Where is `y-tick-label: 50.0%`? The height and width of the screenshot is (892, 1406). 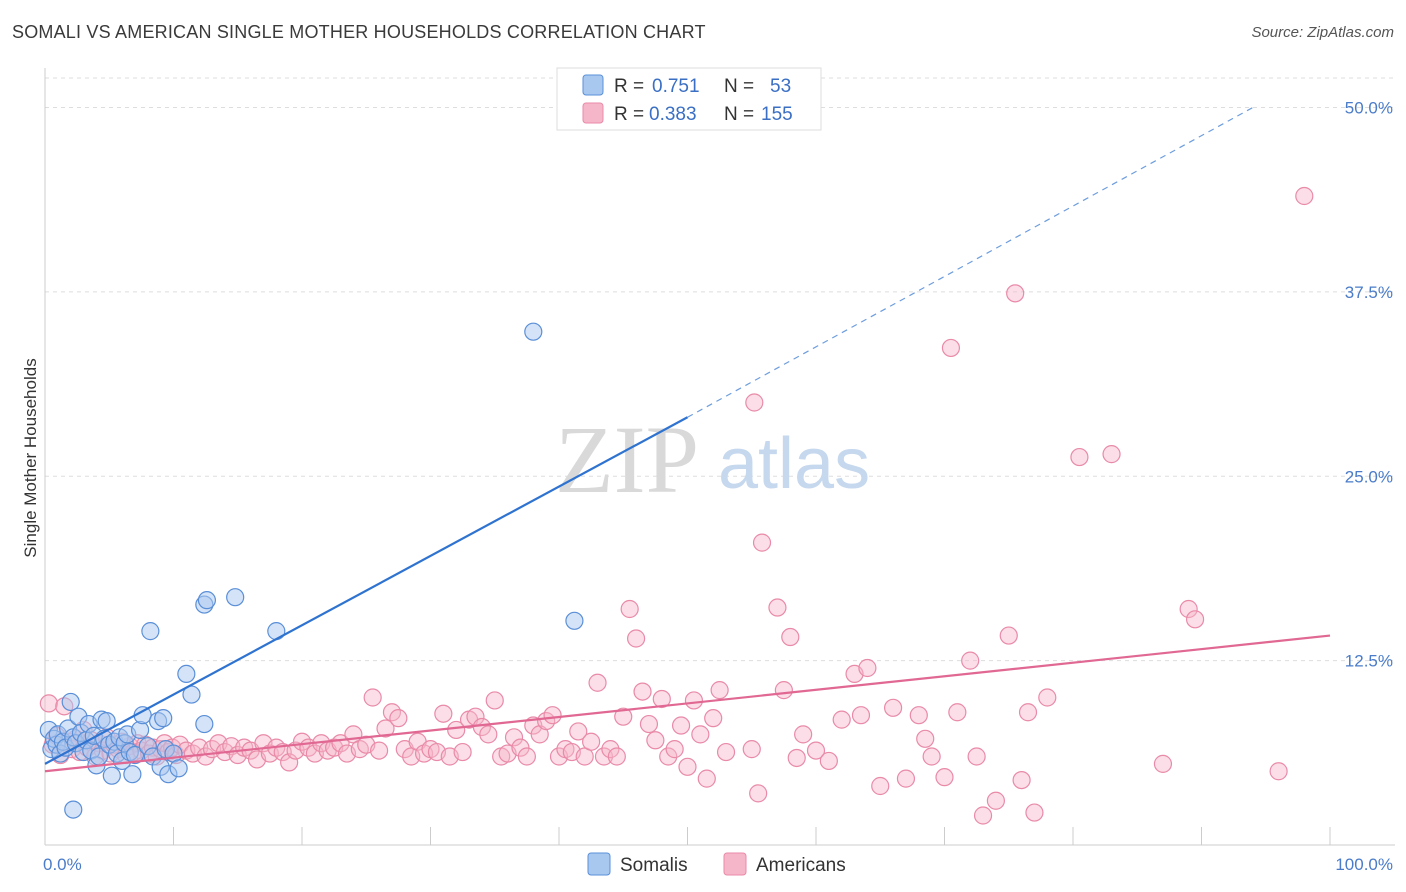
y-tick-label: 50.0% is located at coordinates (1369, 108).